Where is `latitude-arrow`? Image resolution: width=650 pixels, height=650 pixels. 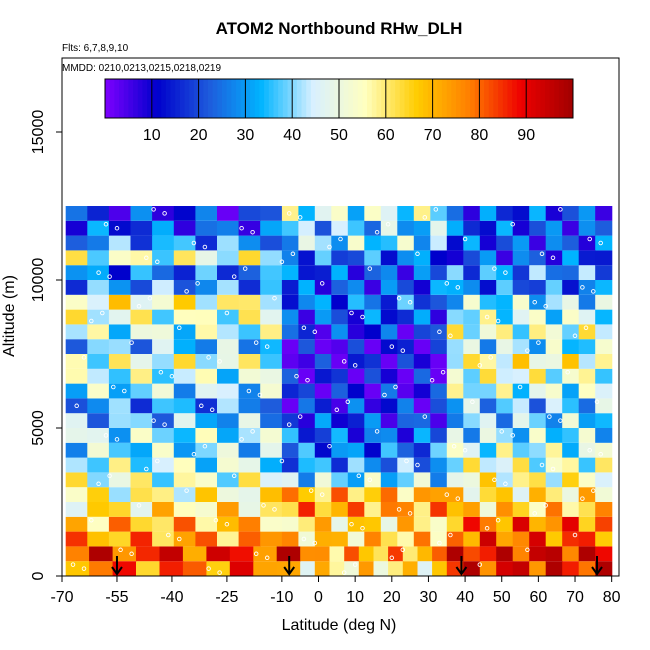 latitude-arrow is located at coordinates (461, 566).